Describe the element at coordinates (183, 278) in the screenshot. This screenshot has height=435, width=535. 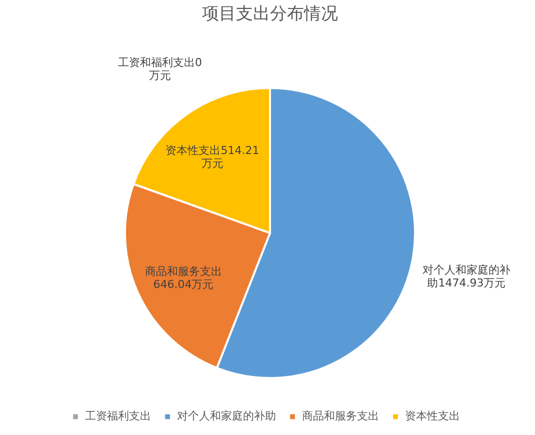
I see `data-label: 商品和服务支出646.04万元` at that location.